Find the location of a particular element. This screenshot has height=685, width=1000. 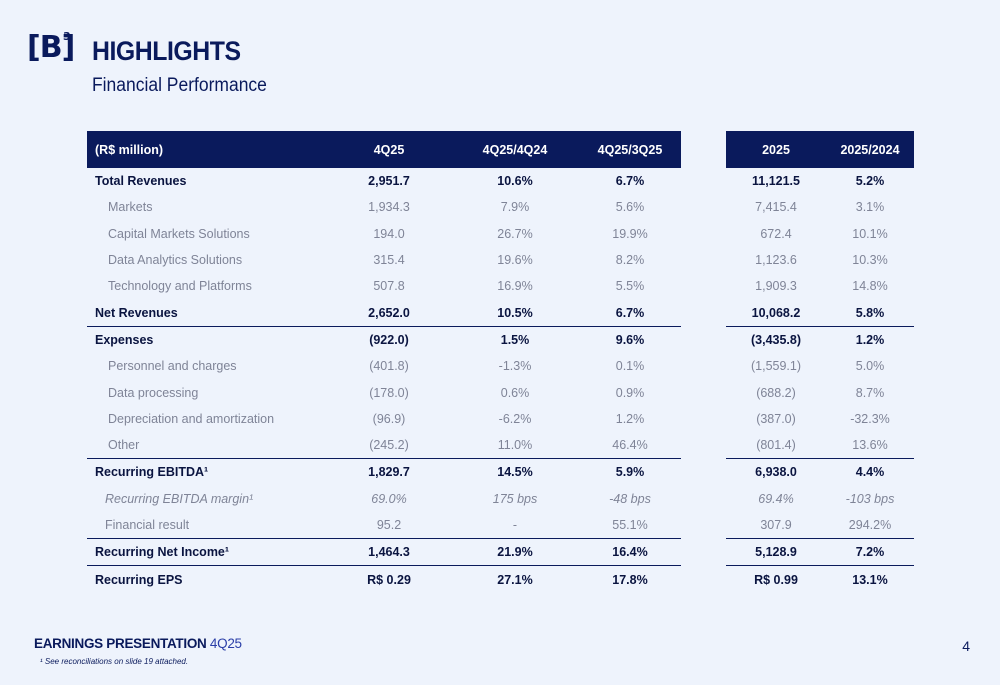

cell-value: 21.9% is located at coordinates (515, 552).